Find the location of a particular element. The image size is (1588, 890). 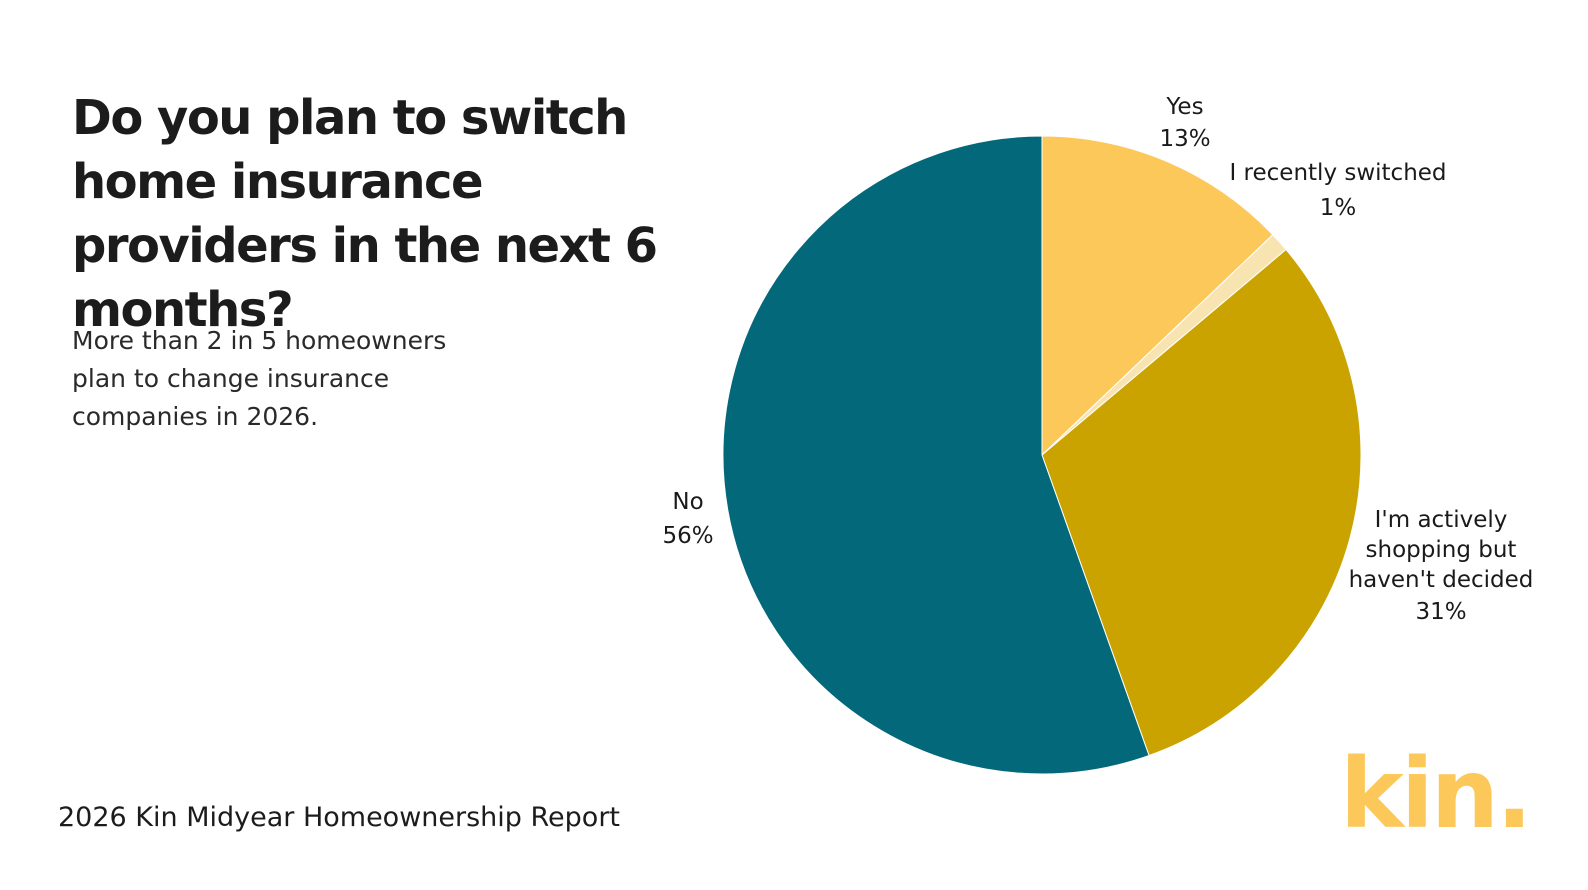

slice-label: Yes is located at coordinates (1185, 107).